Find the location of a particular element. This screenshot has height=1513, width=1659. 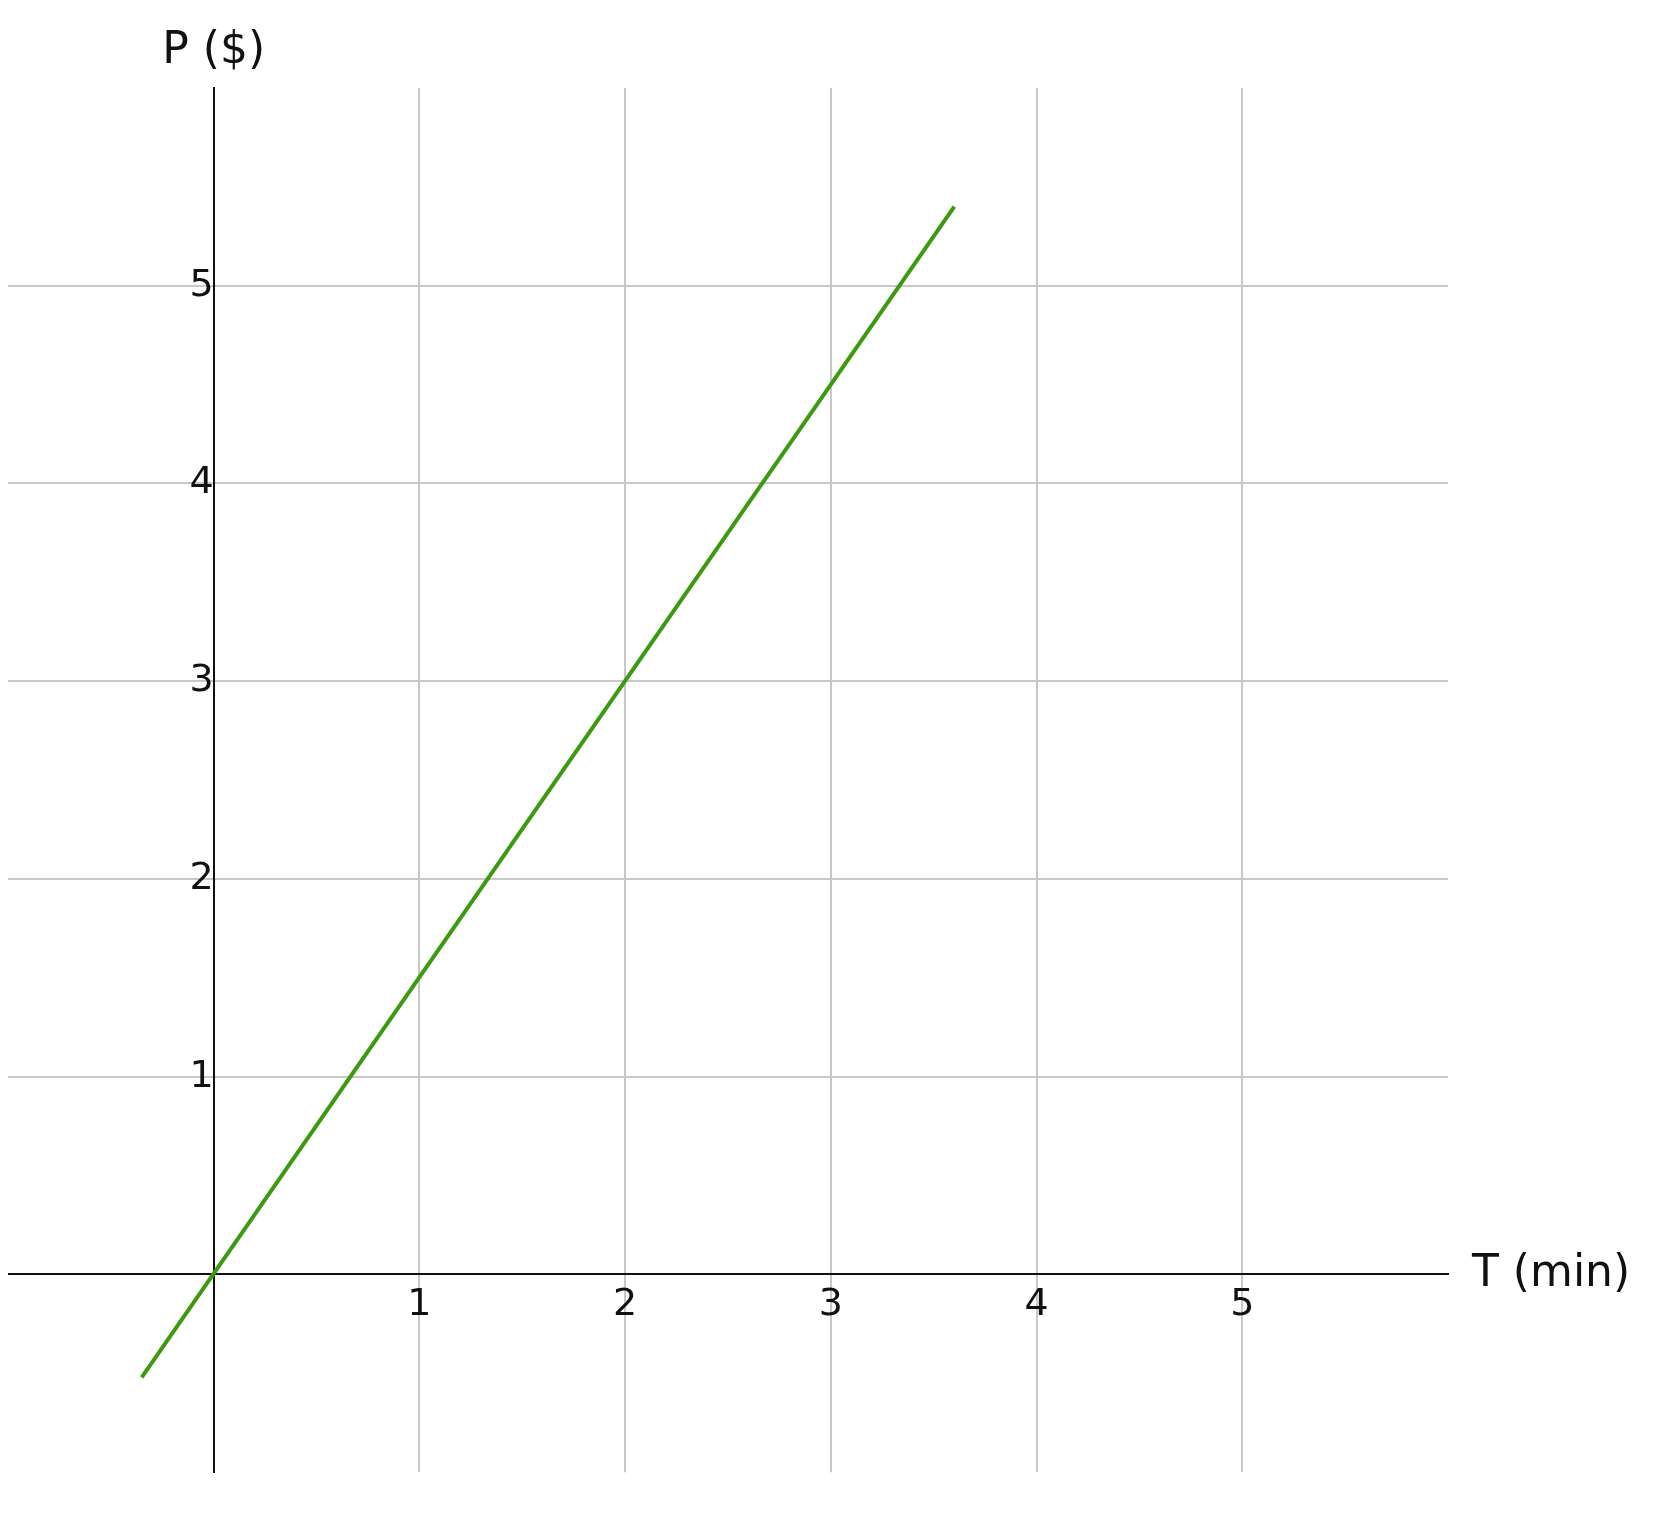

y-tick-label: 2 is located at coordinates (201, 875).